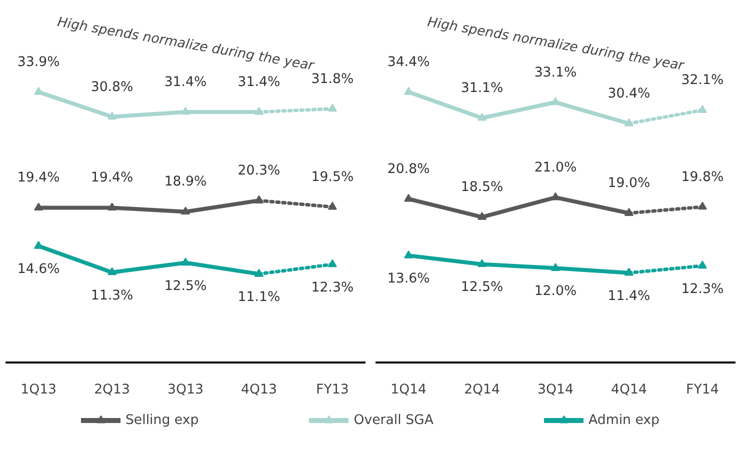 Image resolution: width=748 pixels, height=452 pixels. What do you see at coordinates (394, 420) in the screenshot?
I see `legend-label: Overall SGA` at bounding box center [394, 420].